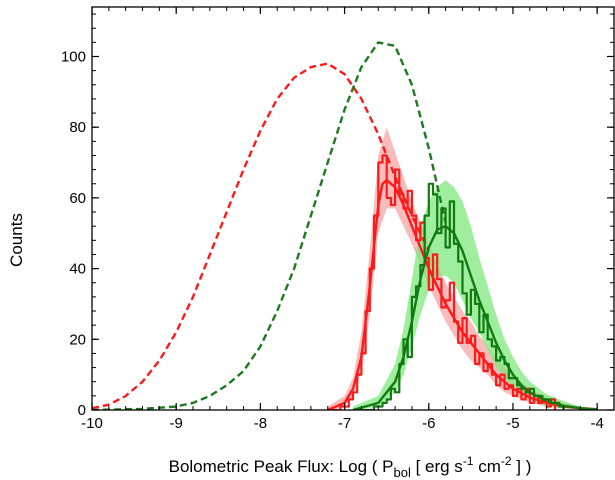  Describe the element at coordinates (437, 466) in the screenshot. I see `x-axis-title-mid1: [ erg s` at that location.